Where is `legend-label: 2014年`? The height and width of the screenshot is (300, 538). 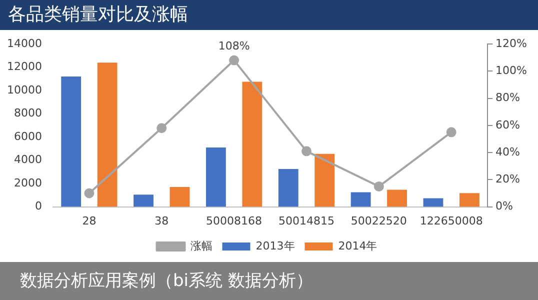 legend-label: 2014年 is located at coordinates (358, 245).